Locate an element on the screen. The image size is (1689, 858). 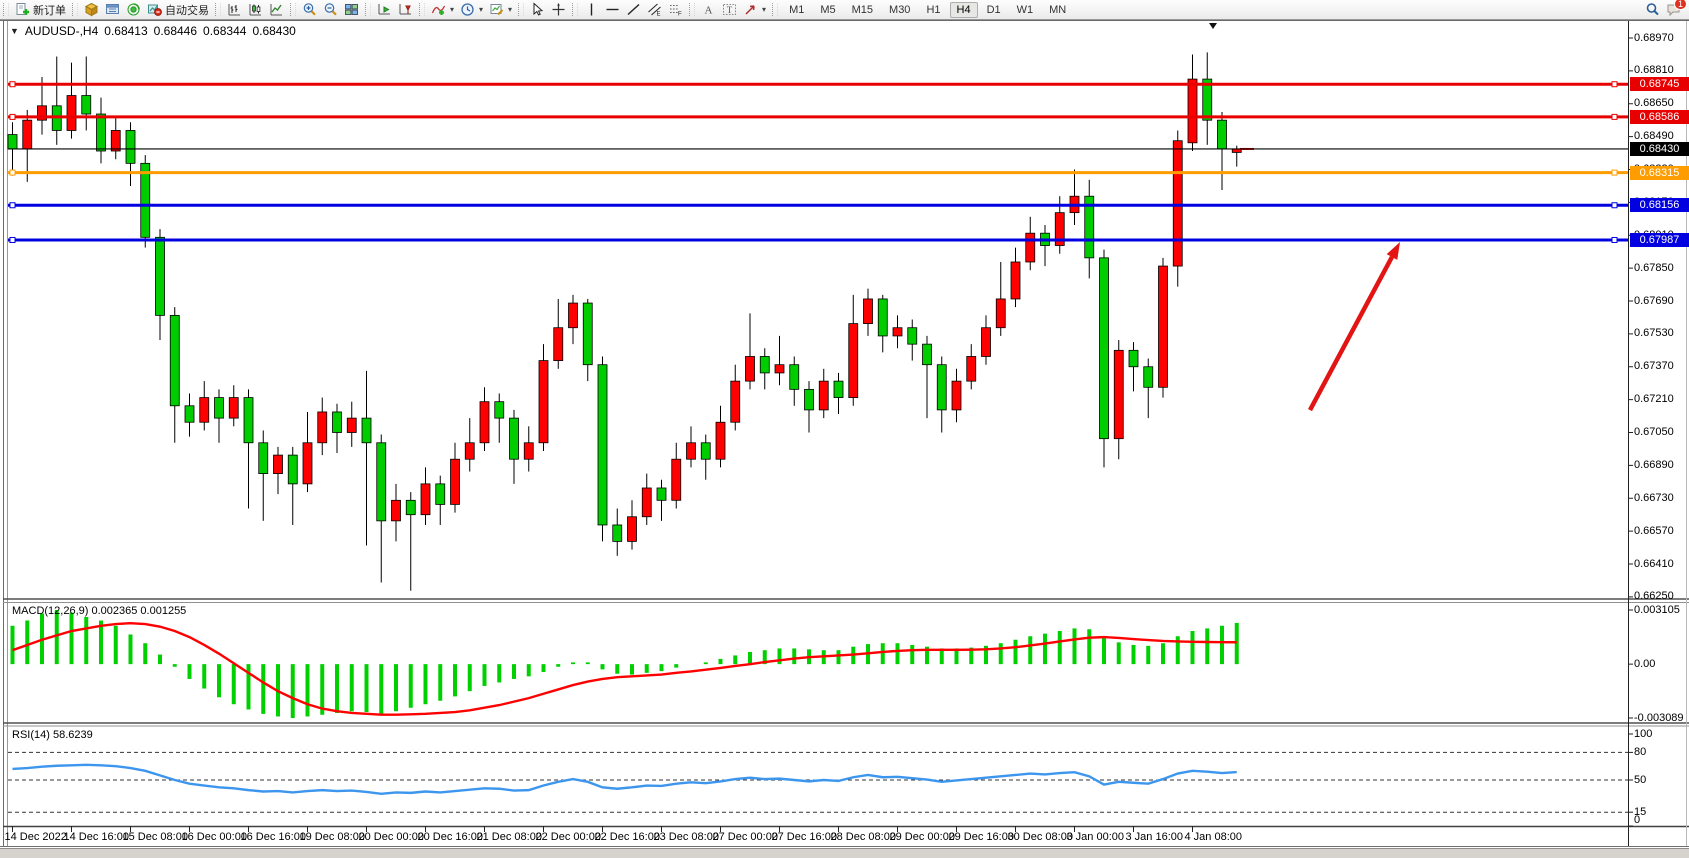
navigator-button is located at coordinates (133, 9).